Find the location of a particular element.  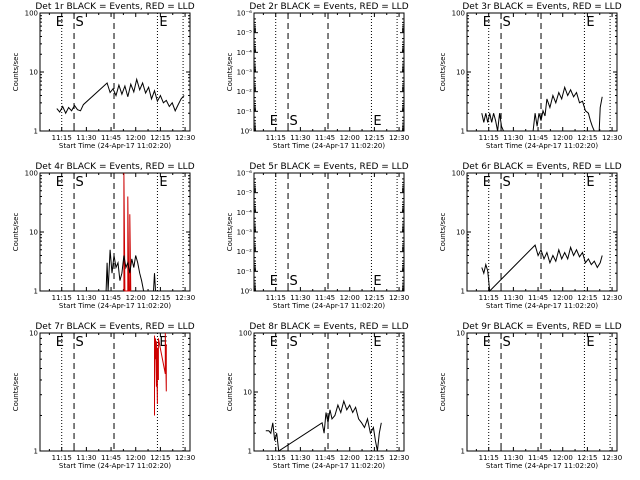

y-tick-label: 10⁰ is located at coordinates (246, 132).